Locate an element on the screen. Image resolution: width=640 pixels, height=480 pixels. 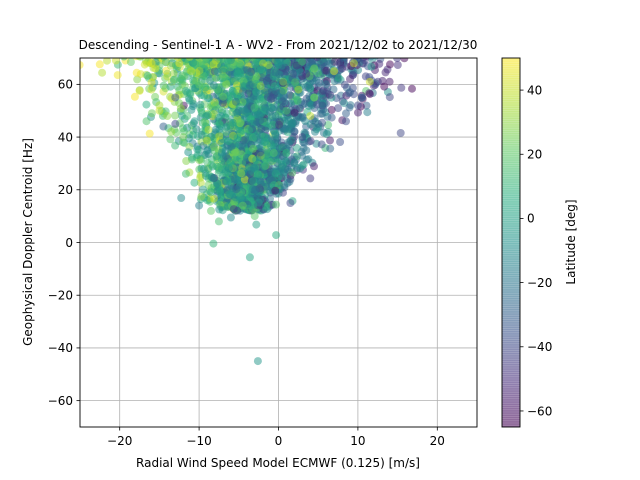
colorbar-gradient is located at coordinates (511, 242).